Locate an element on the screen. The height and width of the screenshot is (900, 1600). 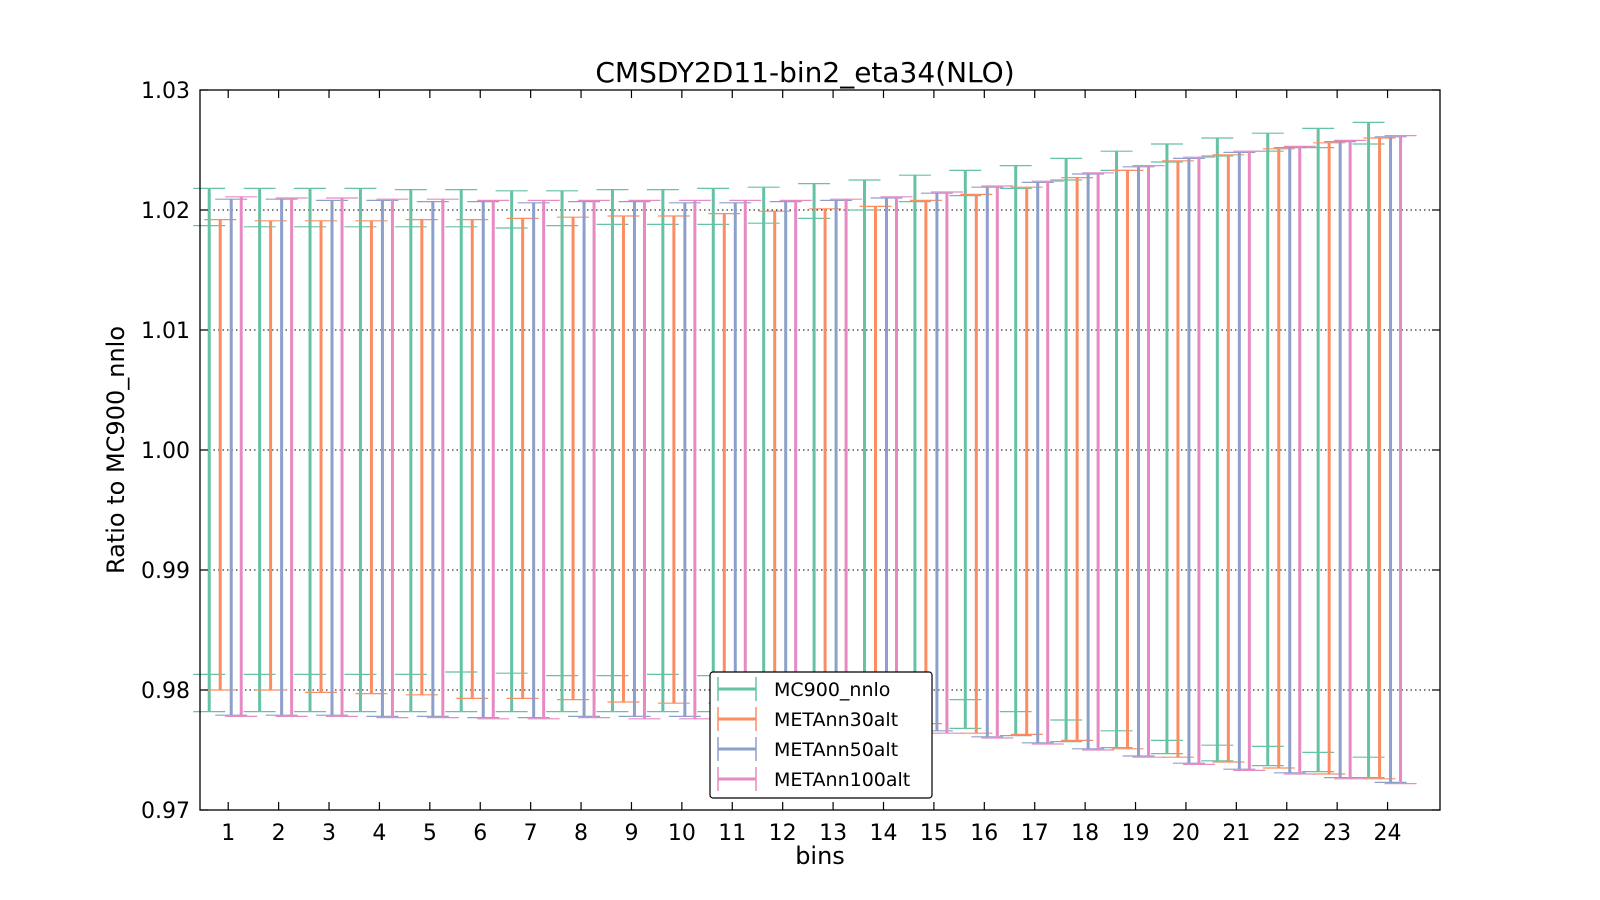
y-tick-label: 1.03 is located at coordinates (165, 91).